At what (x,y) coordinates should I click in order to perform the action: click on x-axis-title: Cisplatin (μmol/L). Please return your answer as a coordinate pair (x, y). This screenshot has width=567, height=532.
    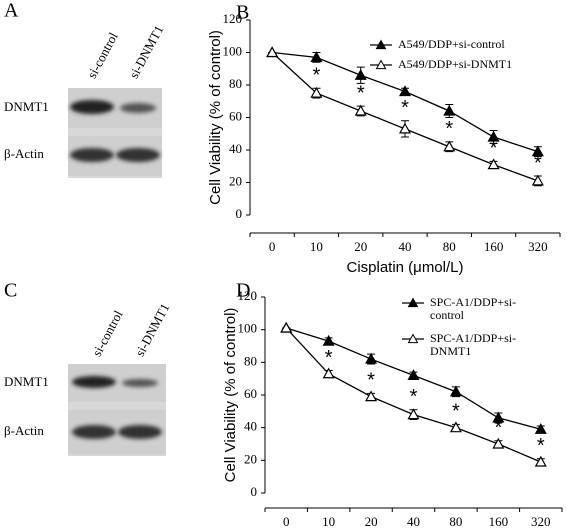
    Looking at the image, I should click on (404, 267).